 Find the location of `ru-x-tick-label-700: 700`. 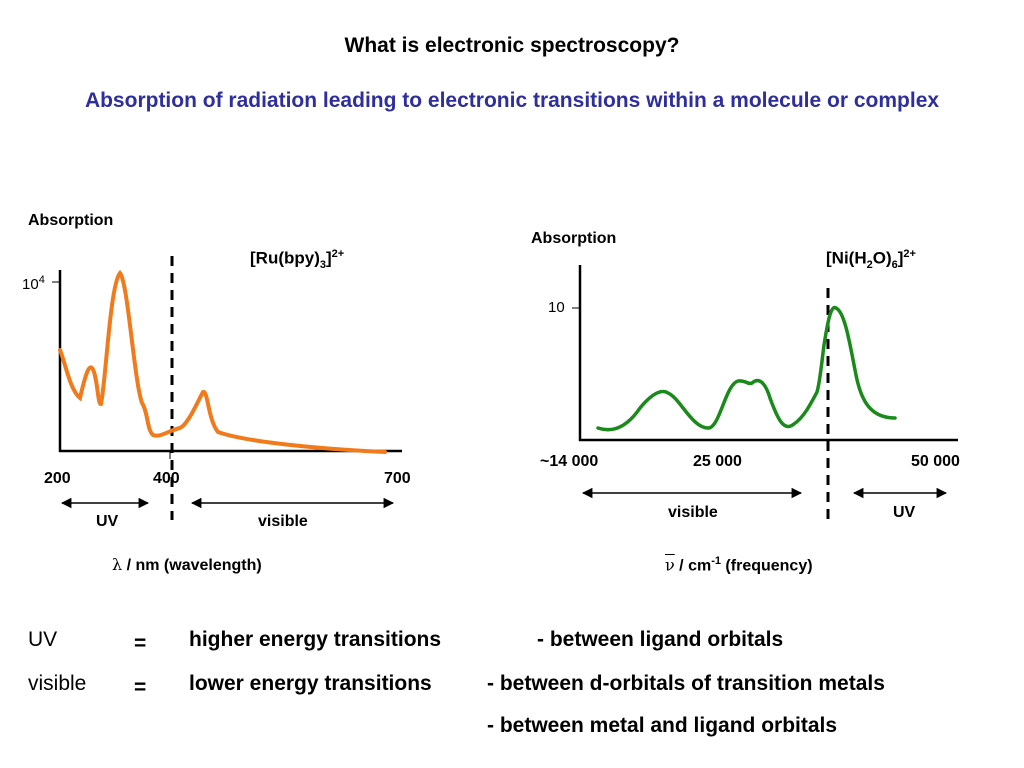

ru-x-tick-label-700: 700 is located at coordinates (397, 478).